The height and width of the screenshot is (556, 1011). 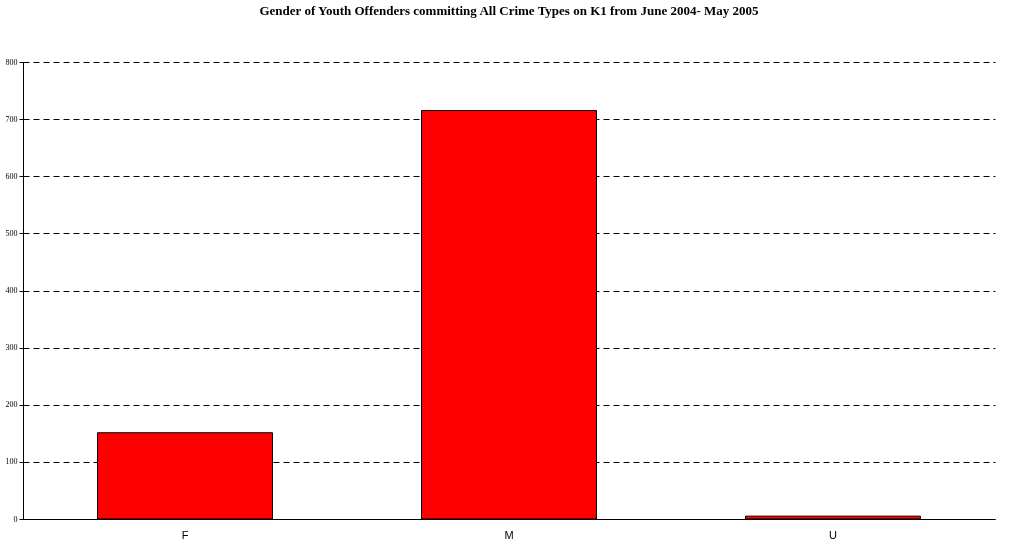 What do you see at coordinates (11, 233) in the screenshot?
I see `y-tick-label: 500` at bounding box center [11, 233].